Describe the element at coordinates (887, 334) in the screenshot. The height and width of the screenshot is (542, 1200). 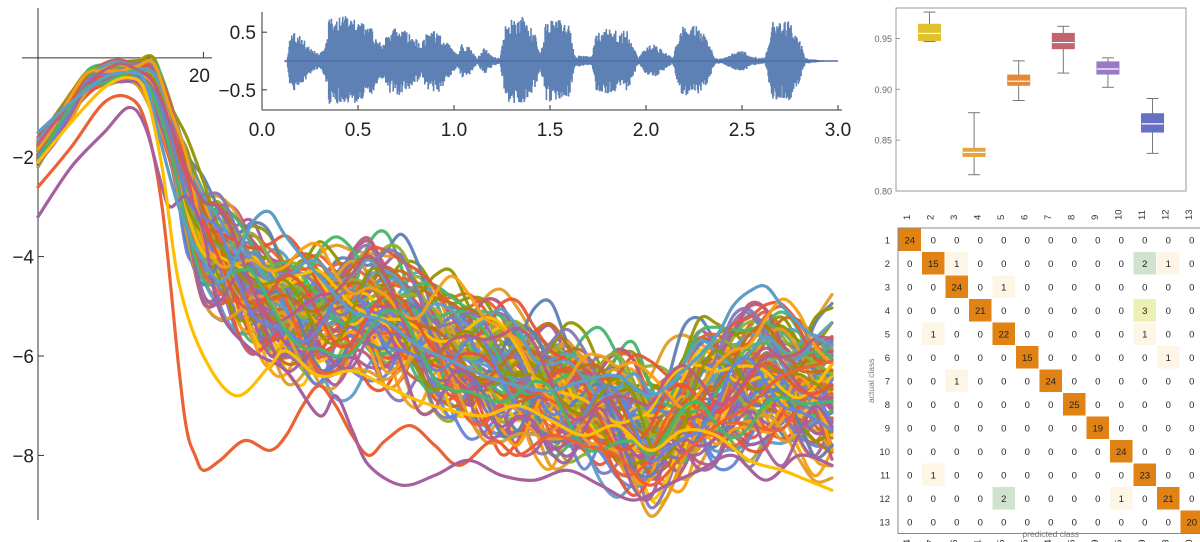
I see `row-label: 5` at that location.